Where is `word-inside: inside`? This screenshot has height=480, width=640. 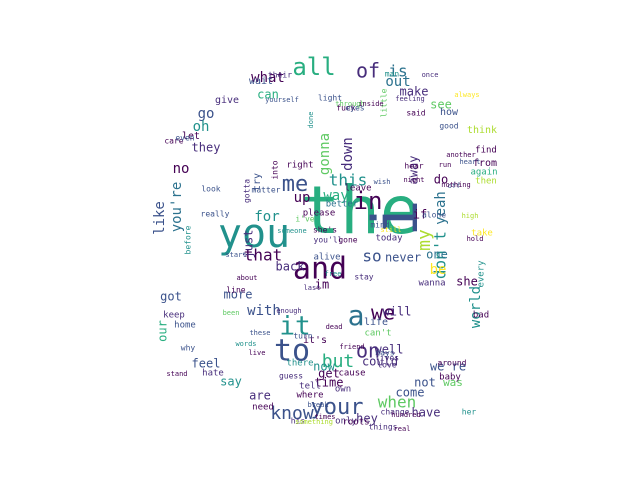 word-inside: inside is located at coordinates (370, 104).